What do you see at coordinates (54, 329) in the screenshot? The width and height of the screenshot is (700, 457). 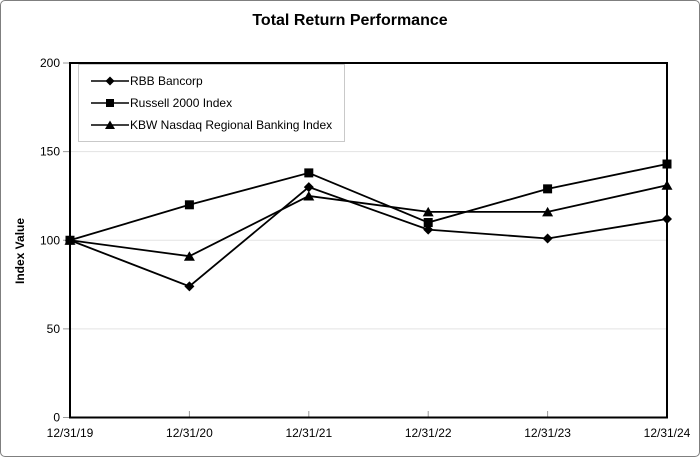 I see `y-tick-label: 50` at bounding box center [54, 329].